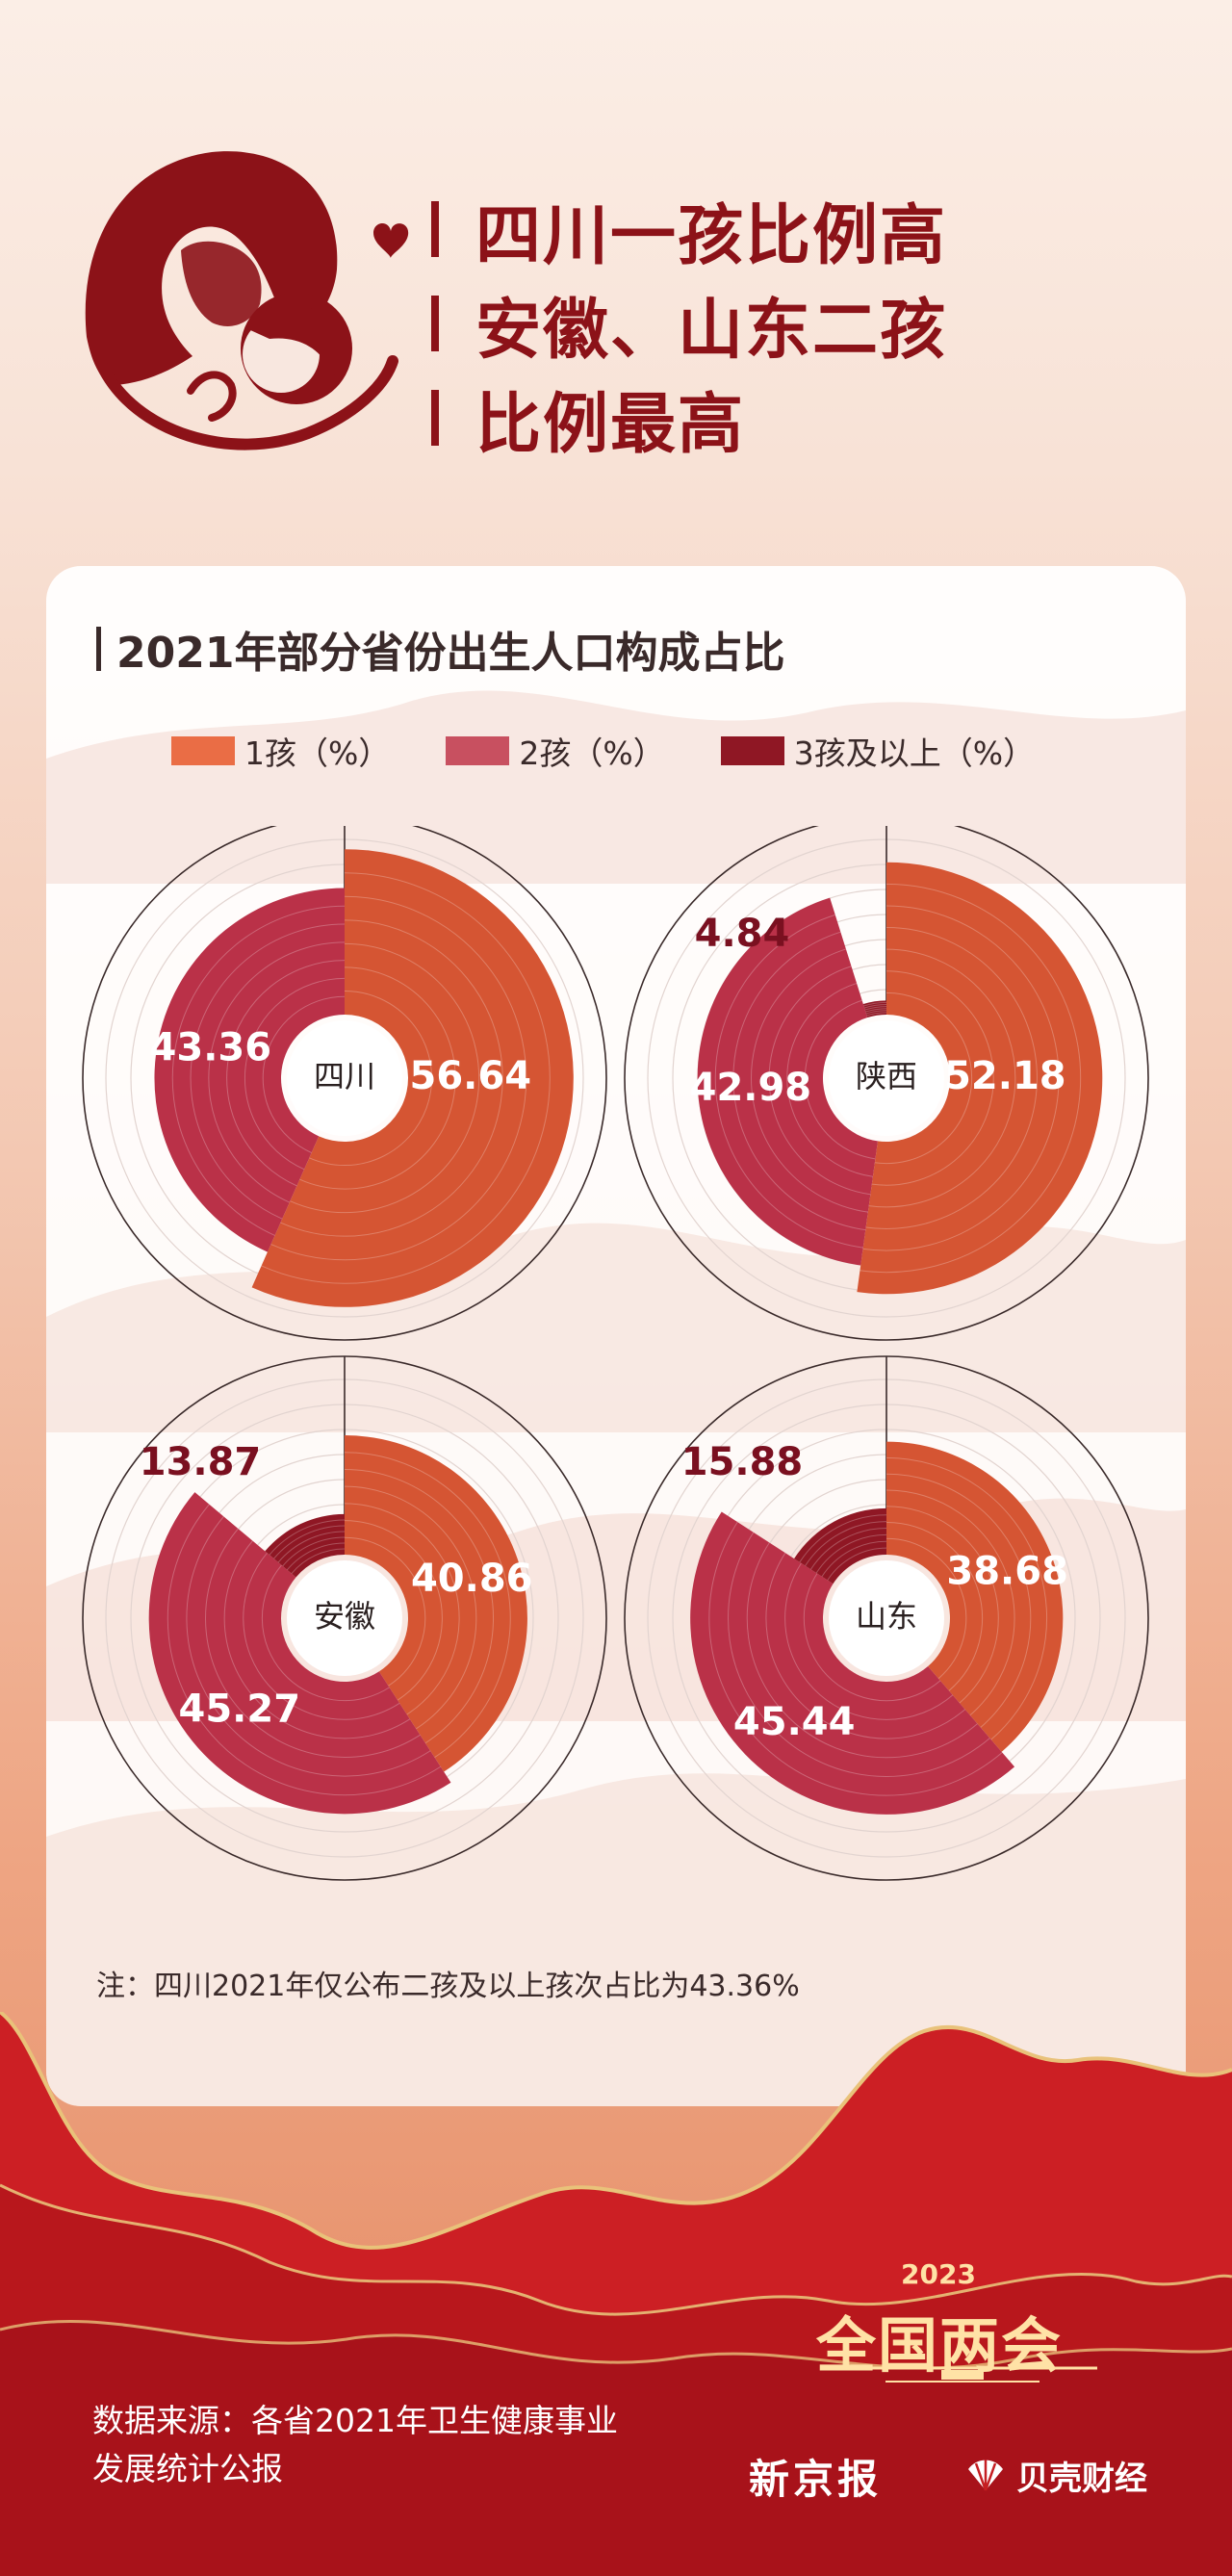 The image size is (1232, 2576). Describe the element at coordinates (592, 753) in the screenshot. I see `legend-label: 2孩（%）` at that location.